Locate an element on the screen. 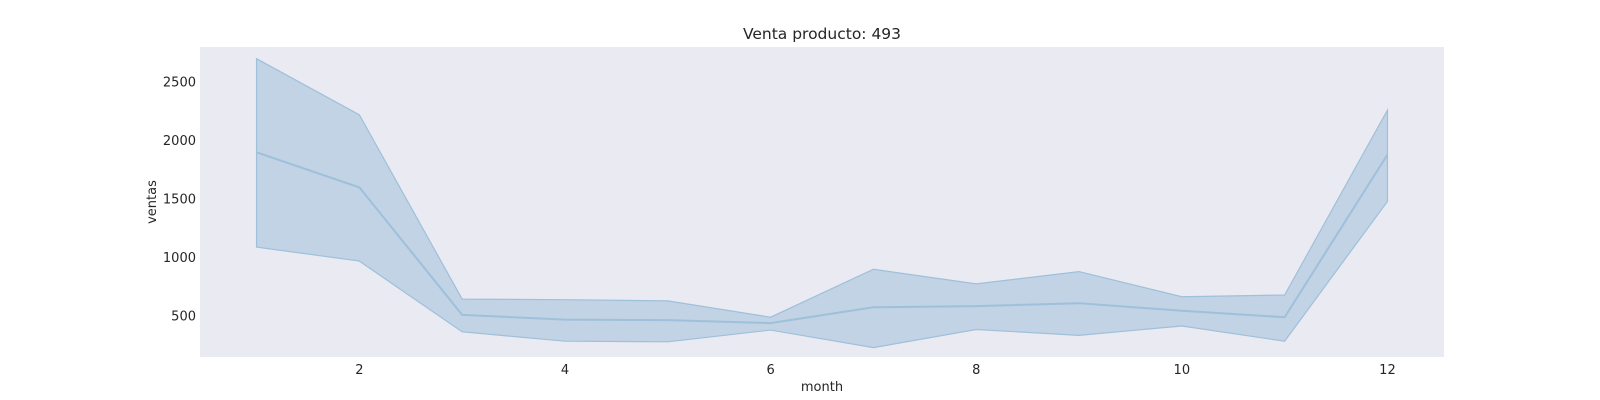 Image resolution: width=1600 pixels, height=400 pixels. y-tick-label: 1500 is located at coordinates (179, 200).